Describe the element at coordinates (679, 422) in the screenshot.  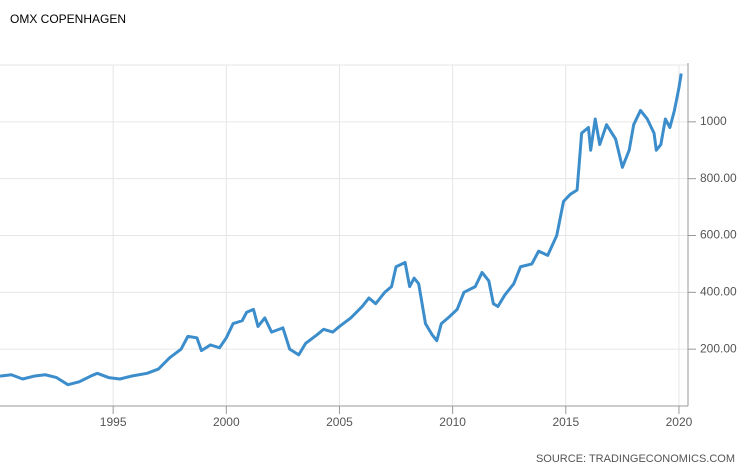
I see `x-tick-label: 2020` at that location.